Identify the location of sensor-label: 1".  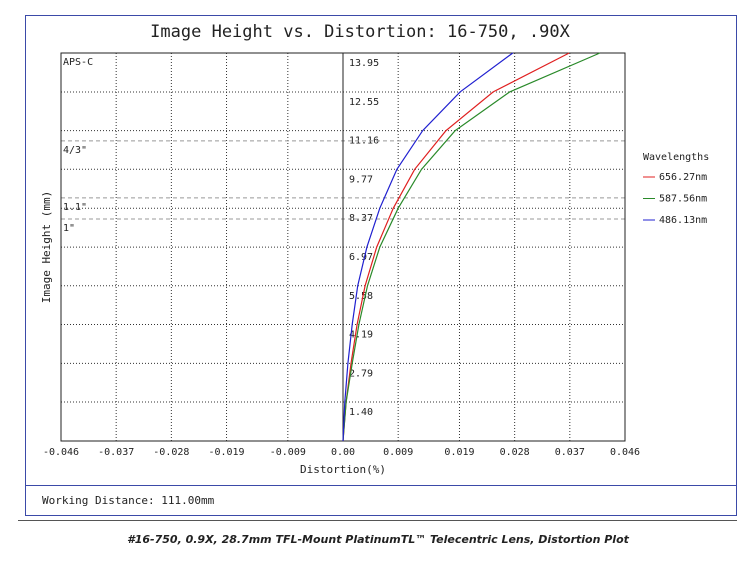
(69, 228).